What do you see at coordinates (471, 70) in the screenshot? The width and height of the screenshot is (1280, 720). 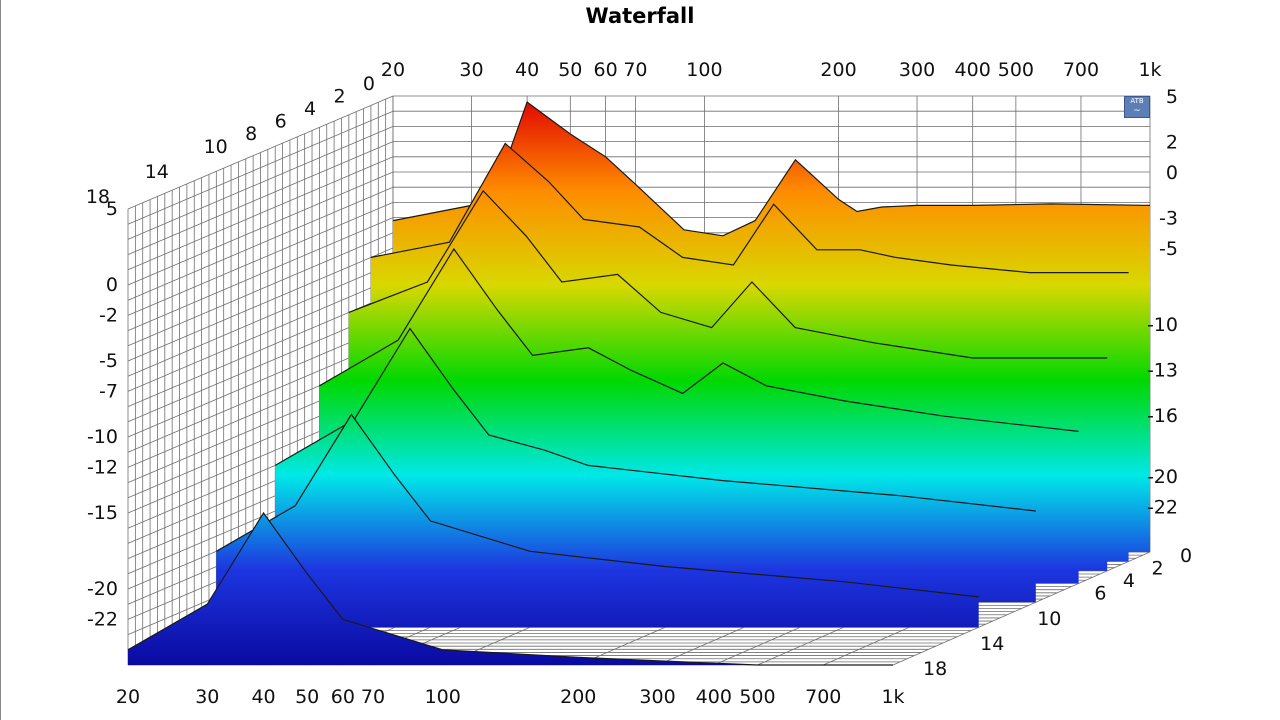 I see `x-tick-label-top: 30` at bounding box center [471, 70].